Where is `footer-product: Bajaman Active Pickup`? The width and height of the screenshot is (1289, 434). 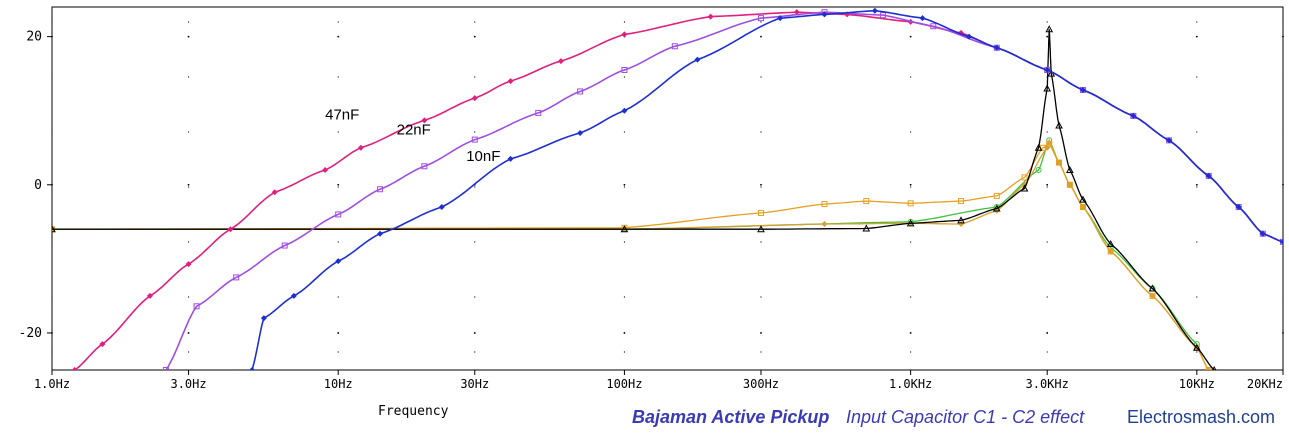
footer-product: Bajaman Active Pickup is located at coordinates (731, 417).